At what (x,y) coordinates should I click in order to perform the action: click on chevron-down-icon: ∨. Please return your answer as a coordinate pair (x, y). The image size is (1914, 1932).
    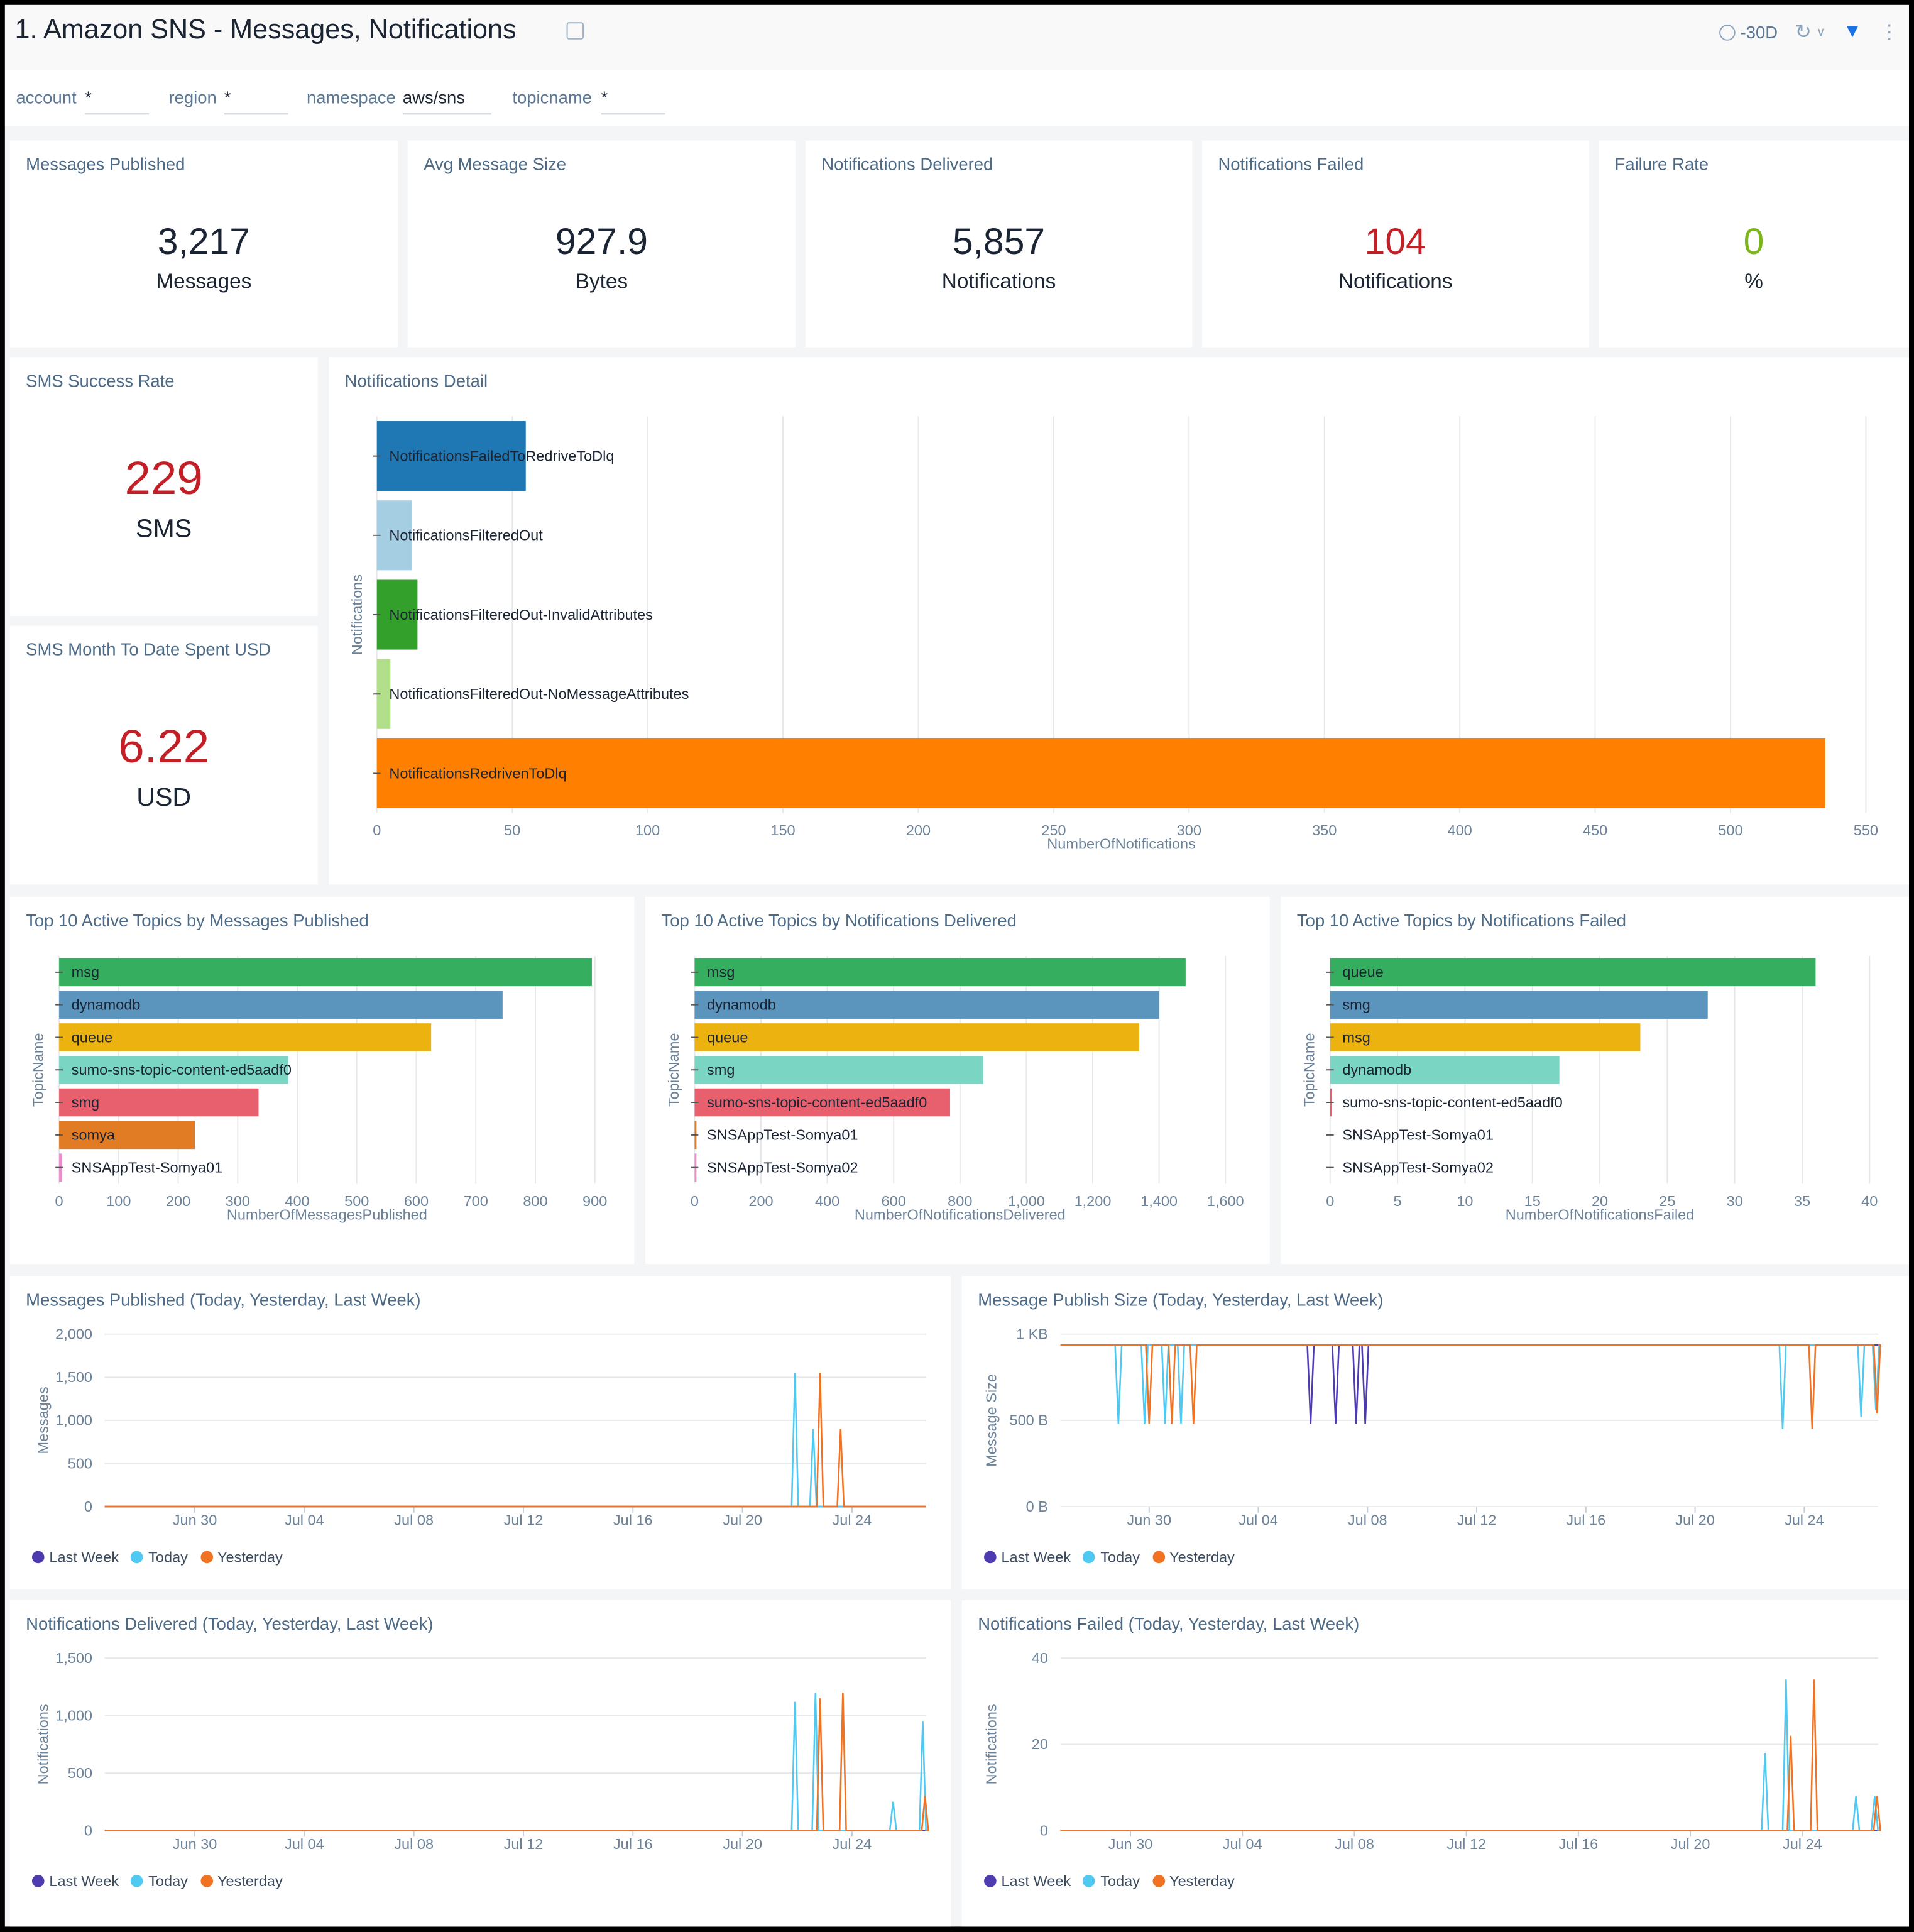
    Looking at the image, I should click on (1821, 32).